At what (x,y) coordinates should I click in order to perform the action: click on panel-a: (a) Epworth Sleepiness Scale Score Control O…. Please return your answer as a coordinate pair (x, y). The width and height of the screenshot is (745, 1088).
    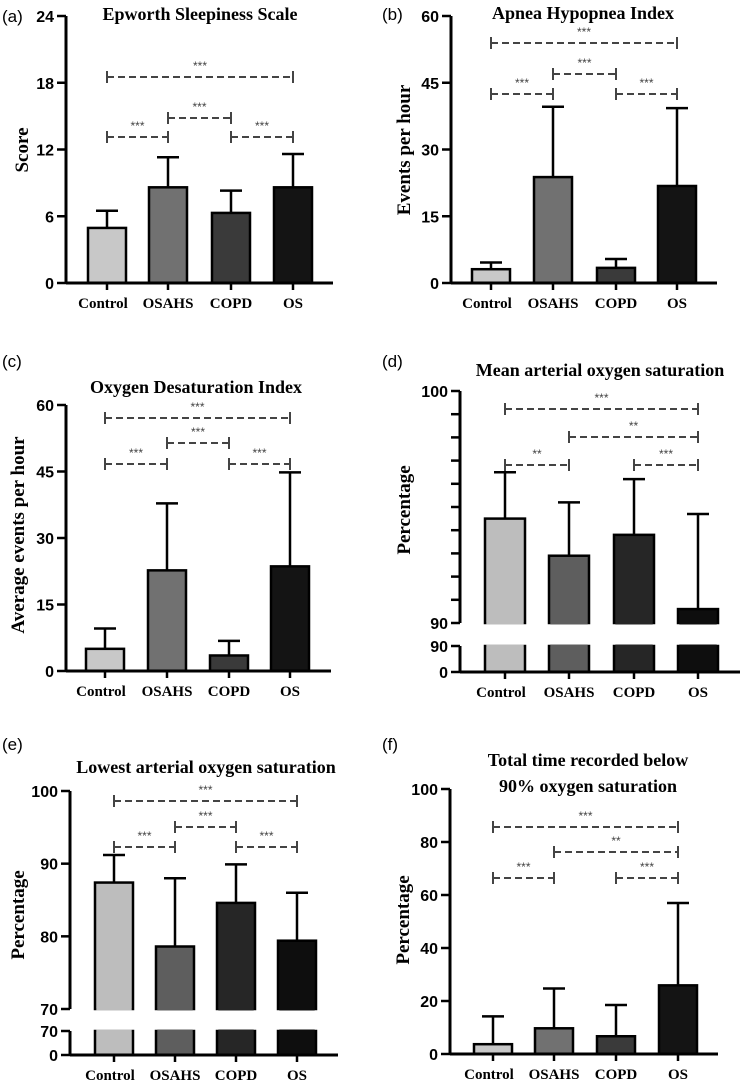
    Looking at the image, I should click on (167, 158).